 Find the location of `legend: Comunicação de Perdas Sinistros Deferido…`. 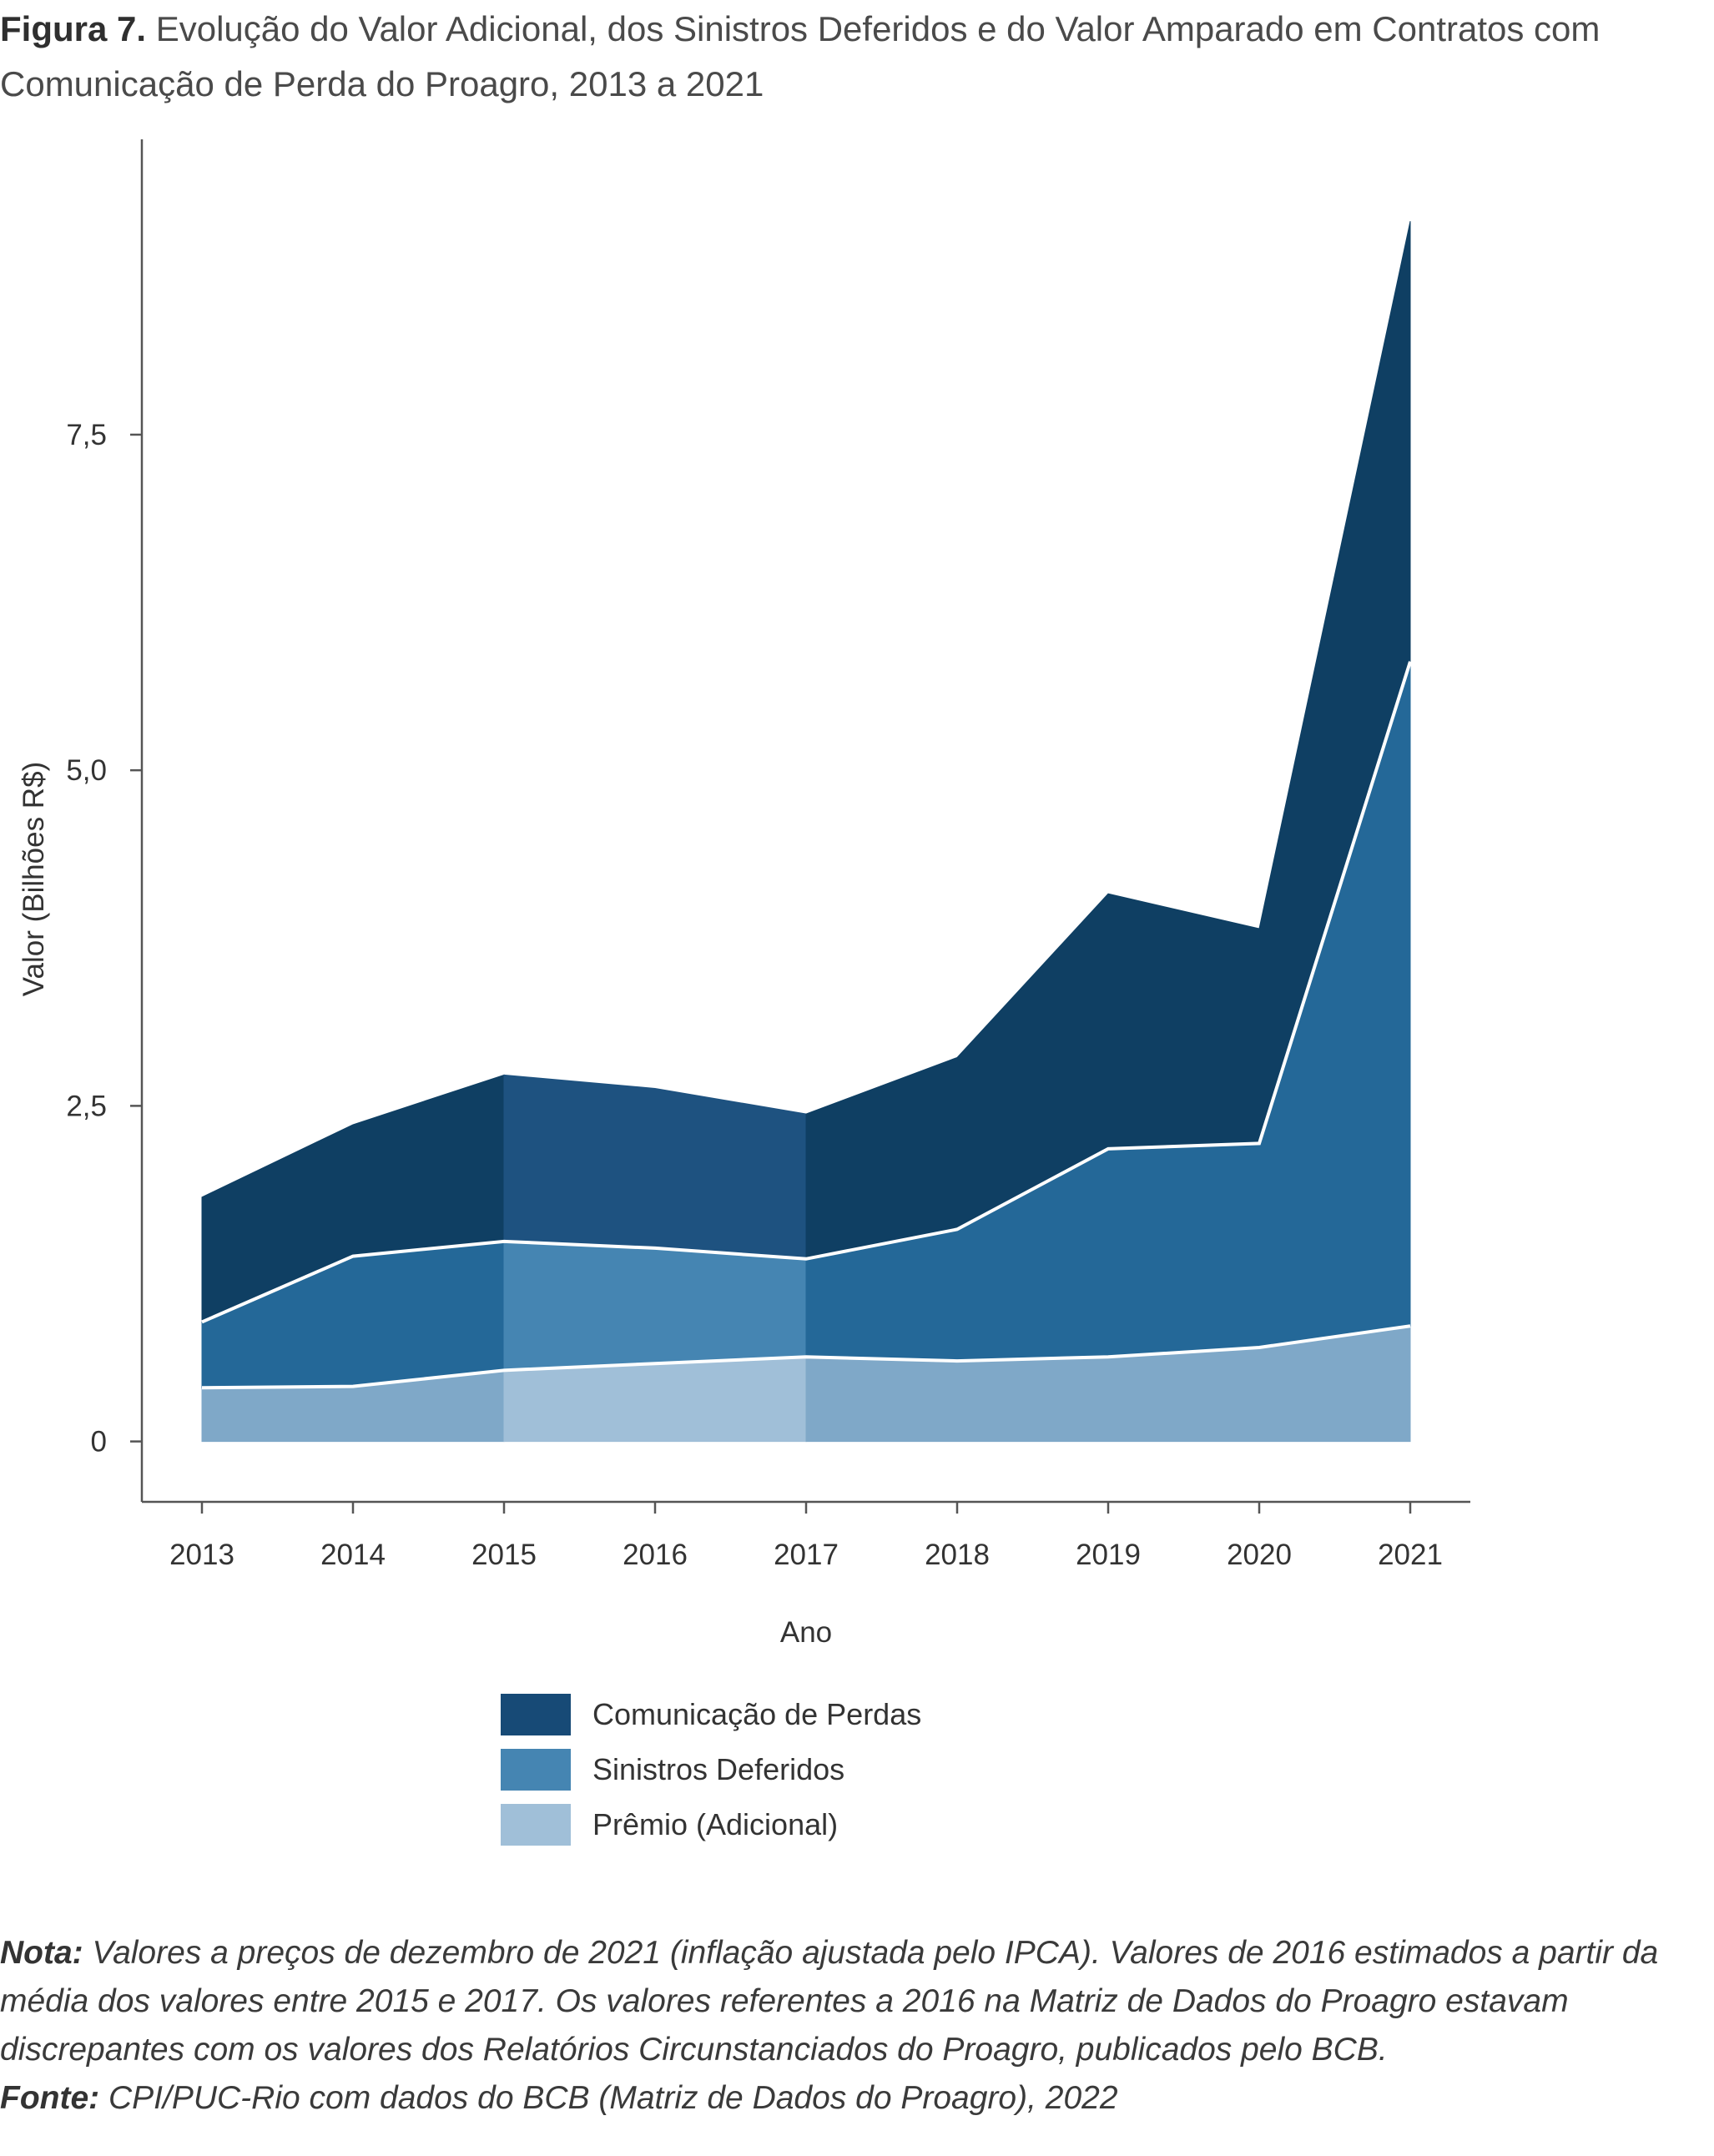

legend: Comunicação de Perdas Sinistros Deferido… is located at coordinates (711, 1776).